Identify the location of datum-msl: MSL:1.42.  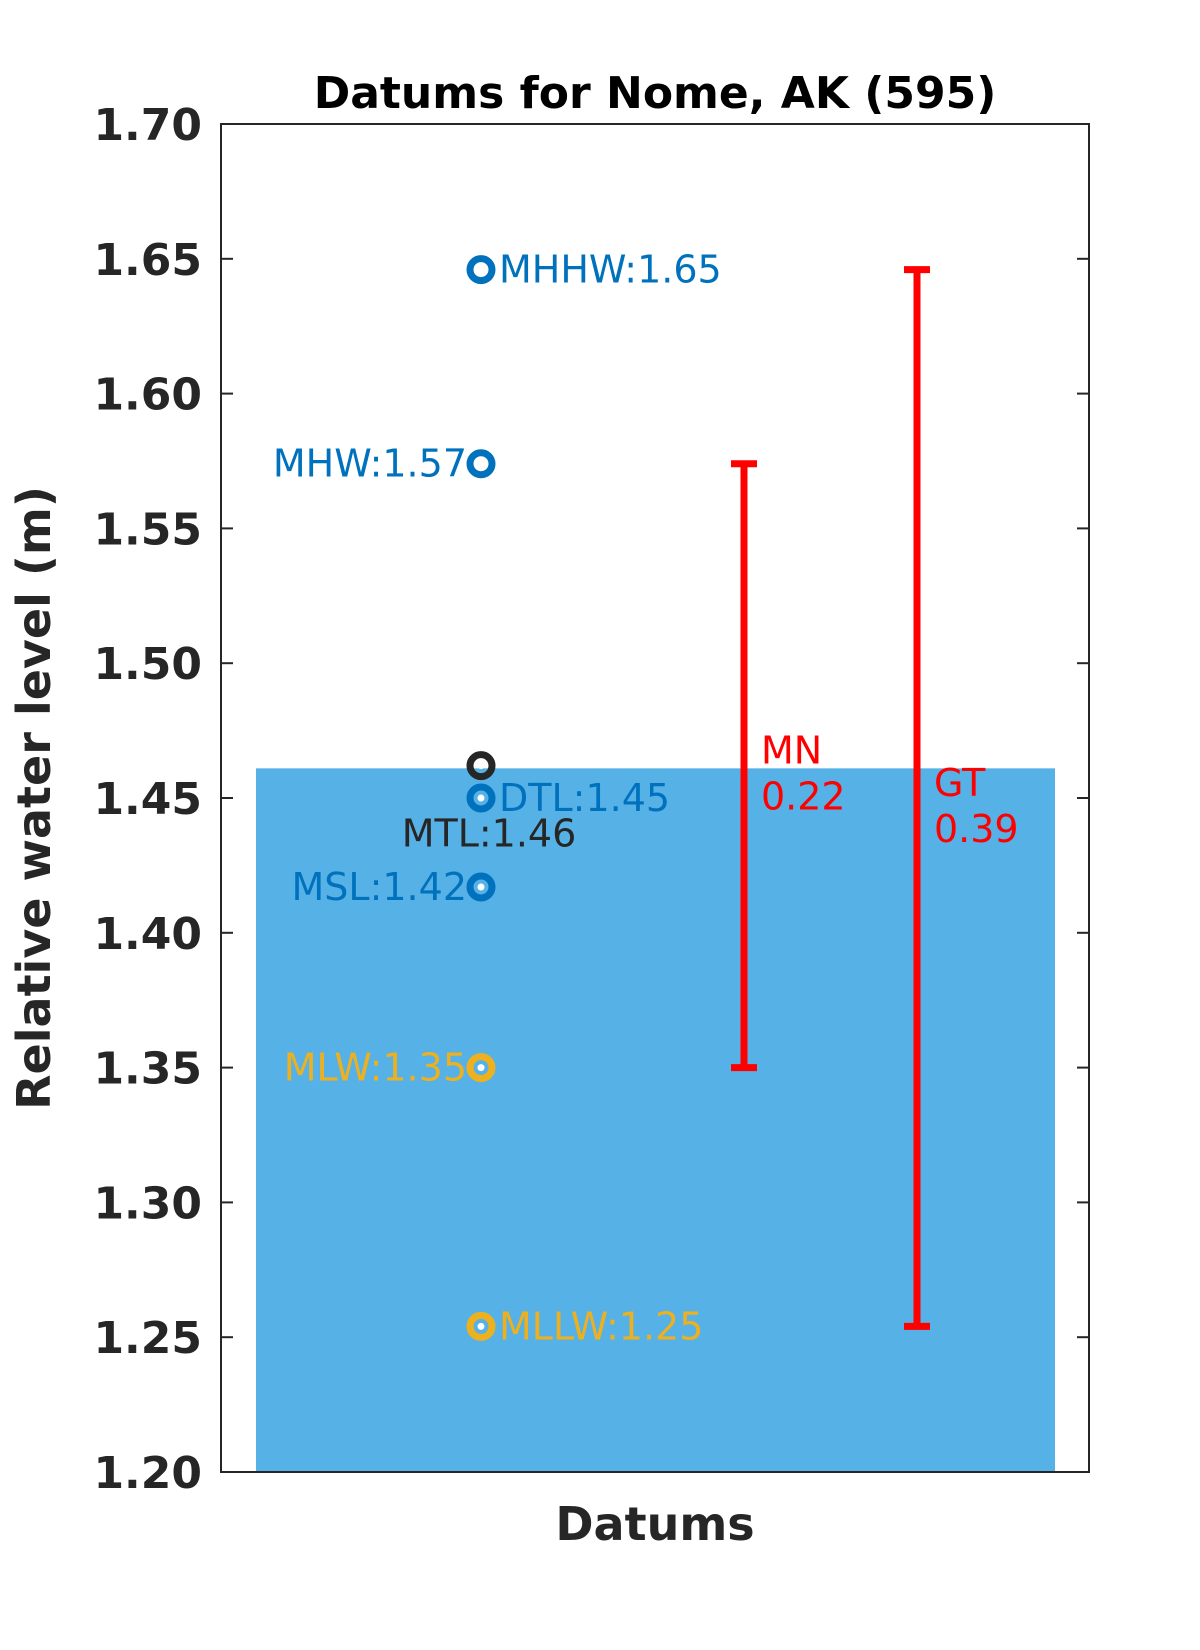
(394, 887).